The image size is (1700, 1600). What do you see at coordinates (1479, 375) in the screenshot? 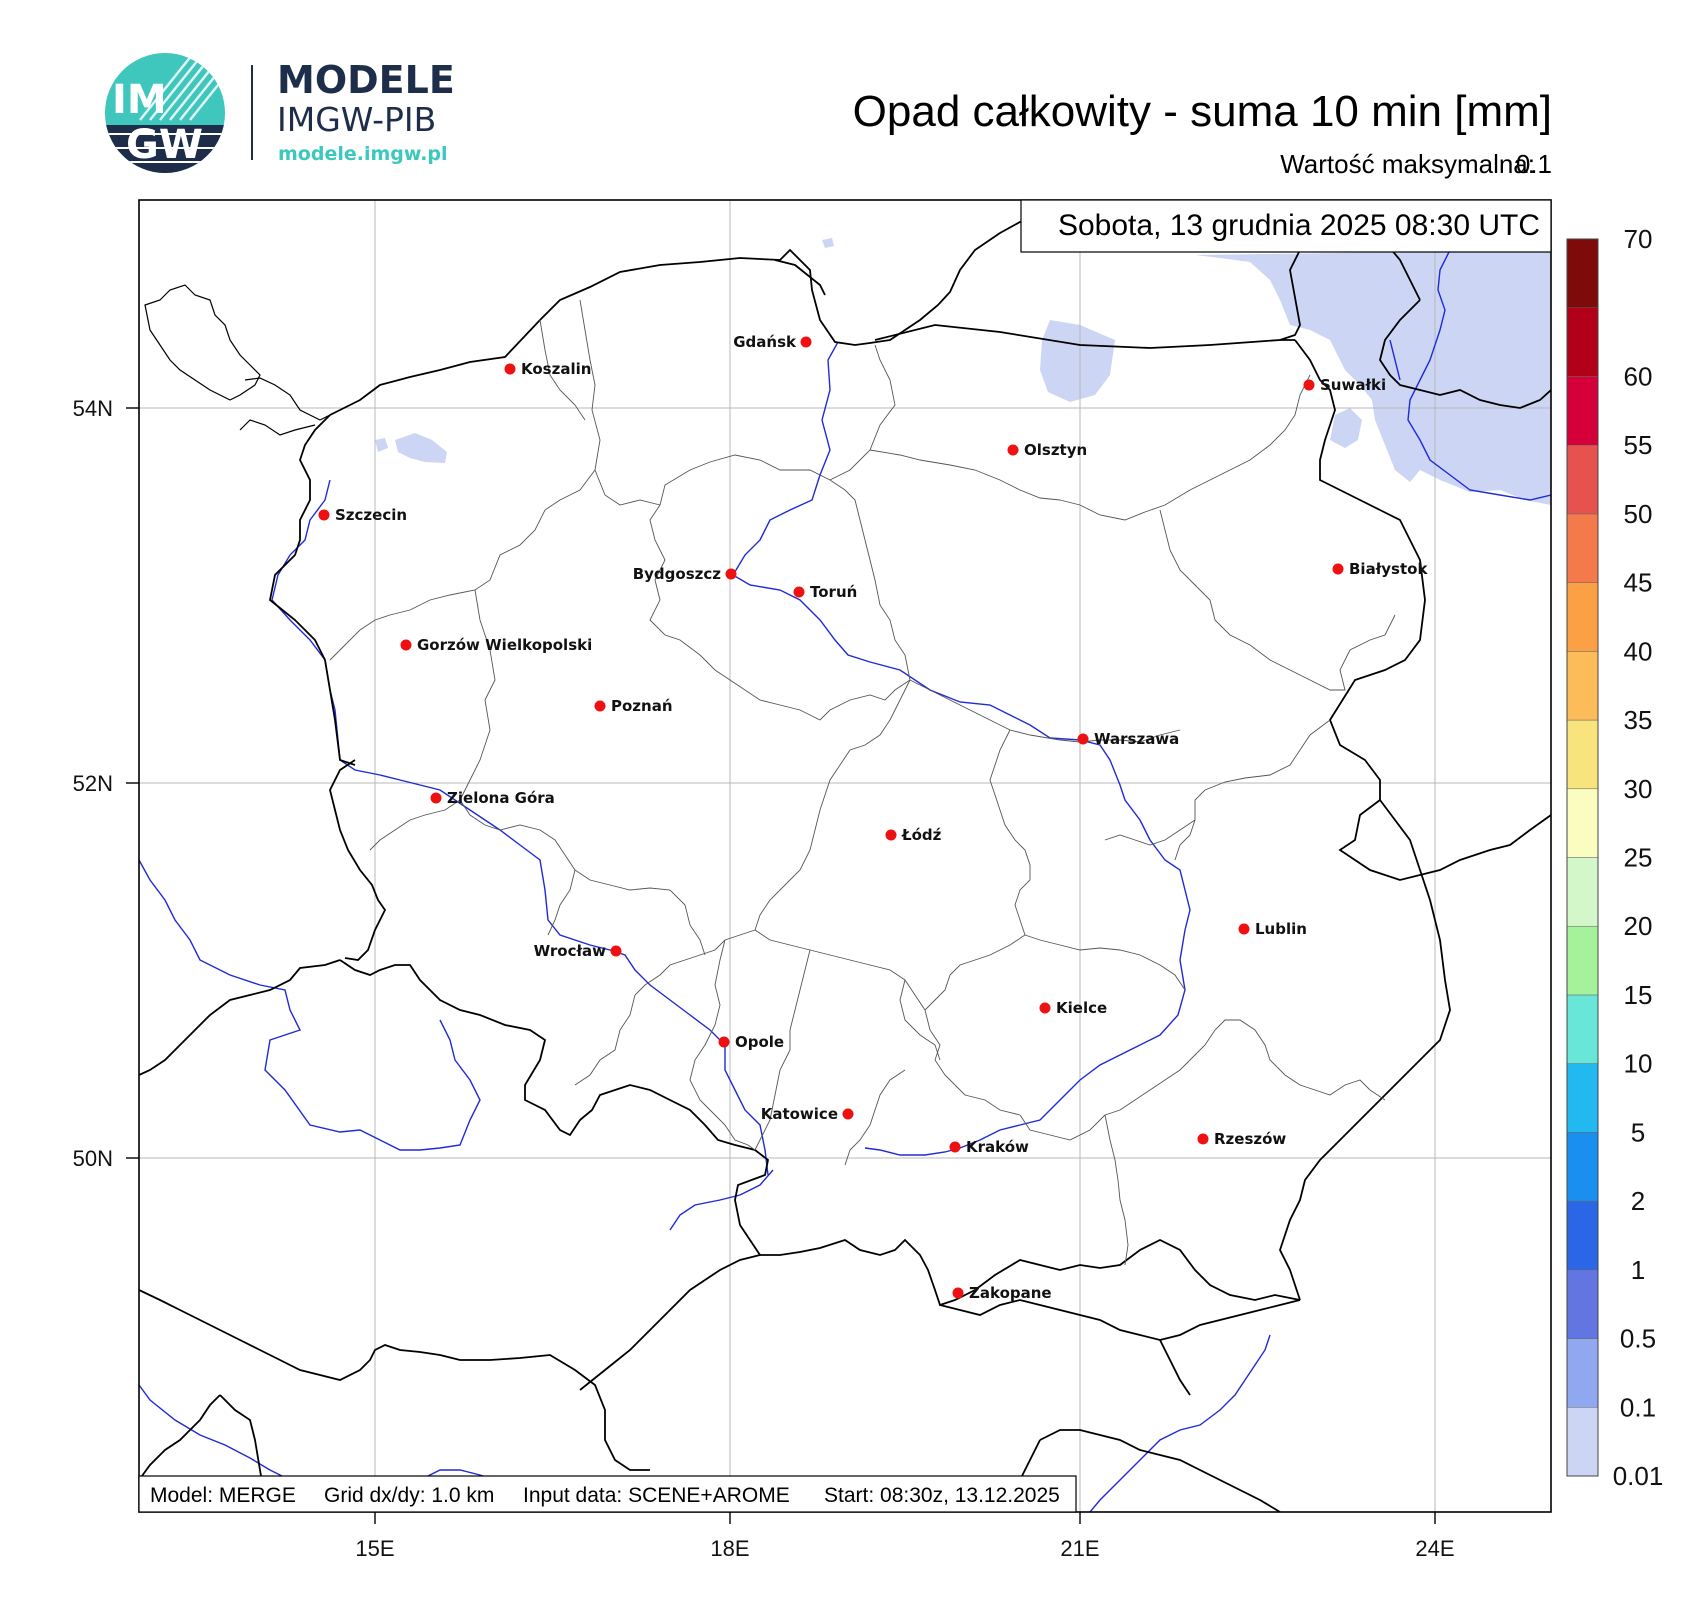
I see `river-neman` at bounding box center [1479, 375].